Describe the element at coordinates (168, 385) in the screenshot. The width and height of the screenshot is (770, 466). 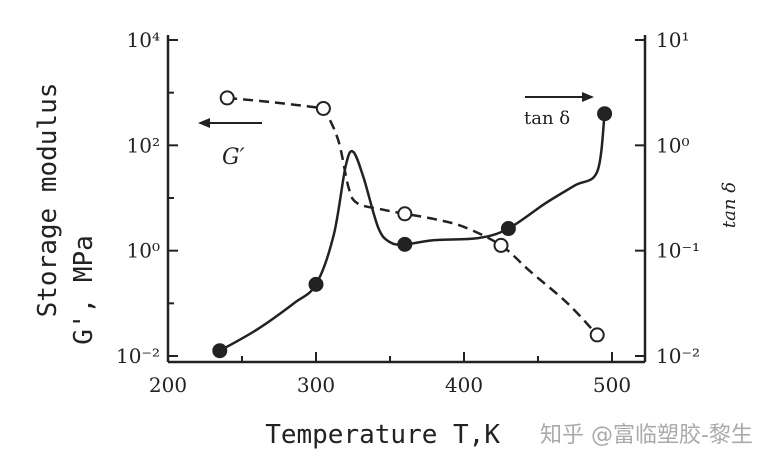
I see `x-tick-label: 200` at that location.